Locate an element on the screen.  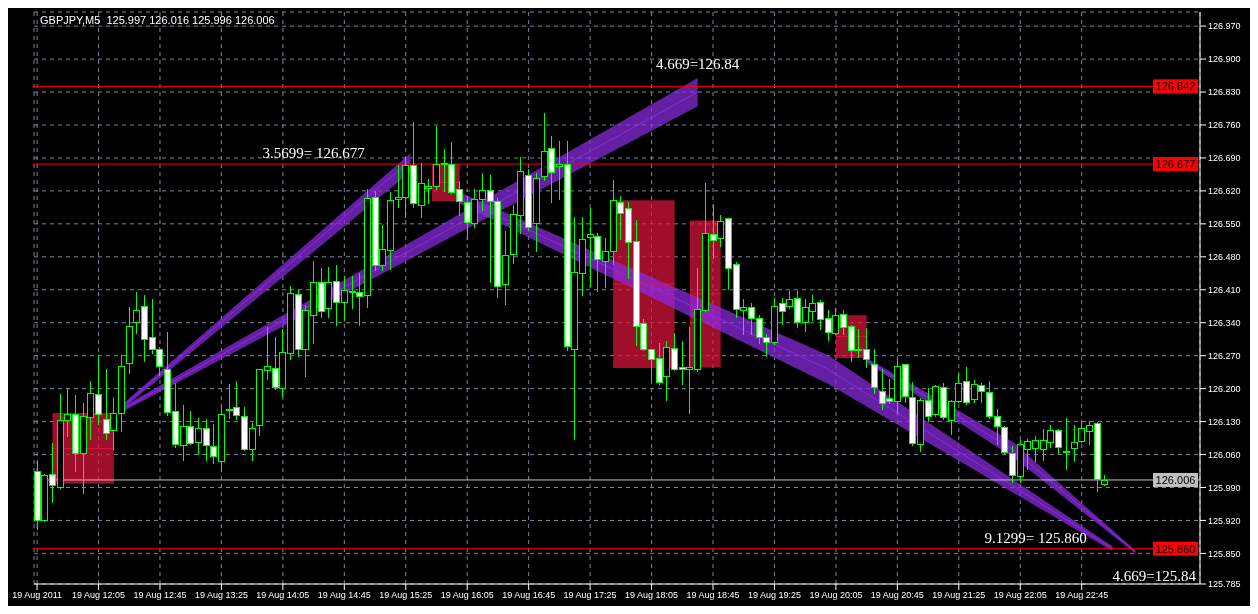
x-tick-label: 19 Aug 2011 is located at coordinates (37, 595).